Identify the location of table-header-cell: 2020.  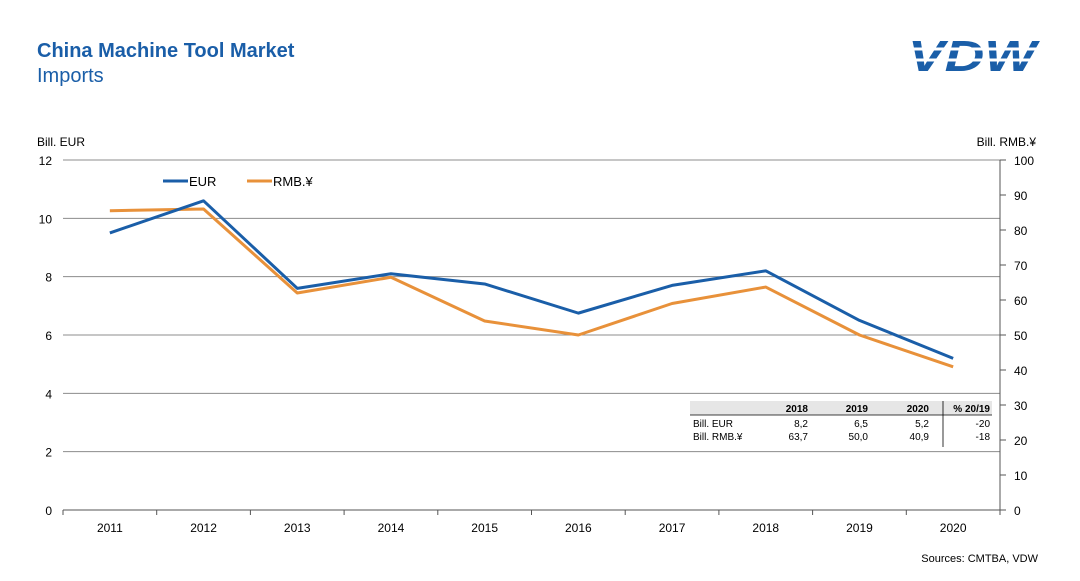
(918, 409).